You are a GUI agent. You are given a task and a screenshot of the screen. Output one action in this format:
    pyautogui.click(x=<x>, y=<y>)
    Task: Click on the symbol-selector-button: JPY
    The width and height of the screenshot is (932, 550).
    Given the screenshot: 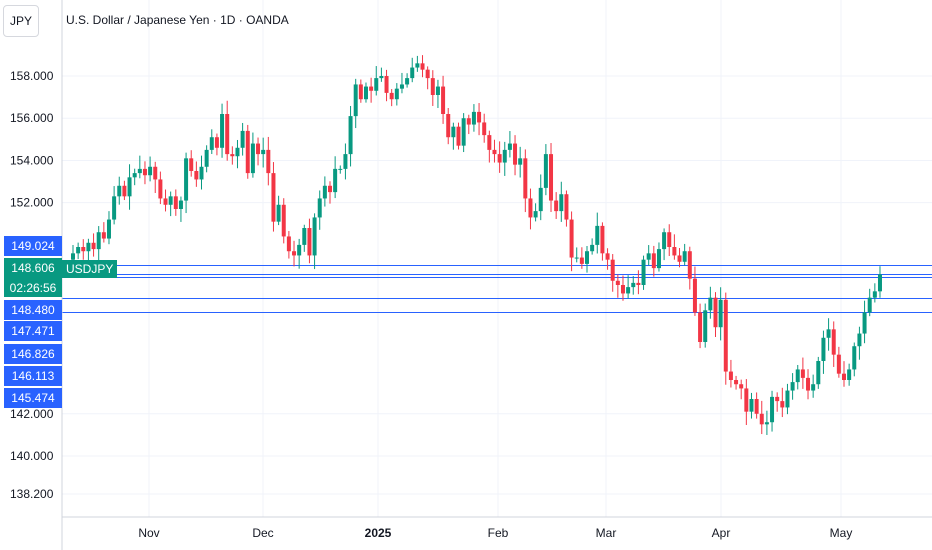 What is the action you would take?
    pyautogui.click(x=21, y=21)
    